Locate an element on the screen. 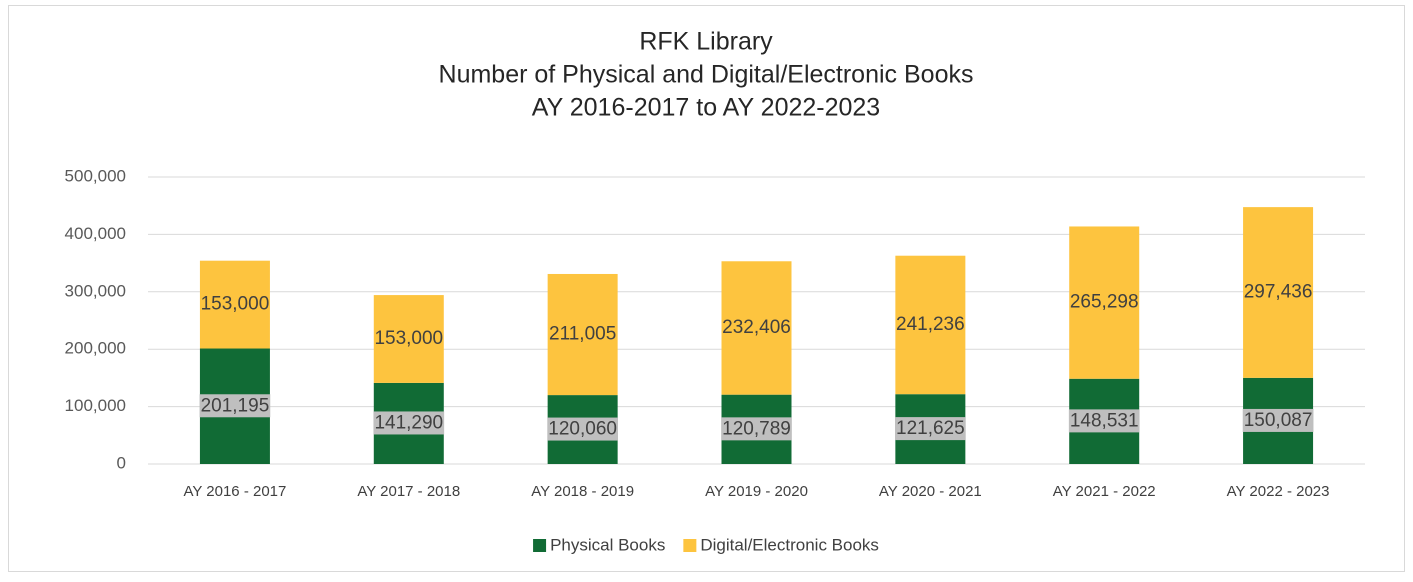 The width and height of the screenshot is (1413, 582). value-label: 121,625 is located at coordinates (930, 428).